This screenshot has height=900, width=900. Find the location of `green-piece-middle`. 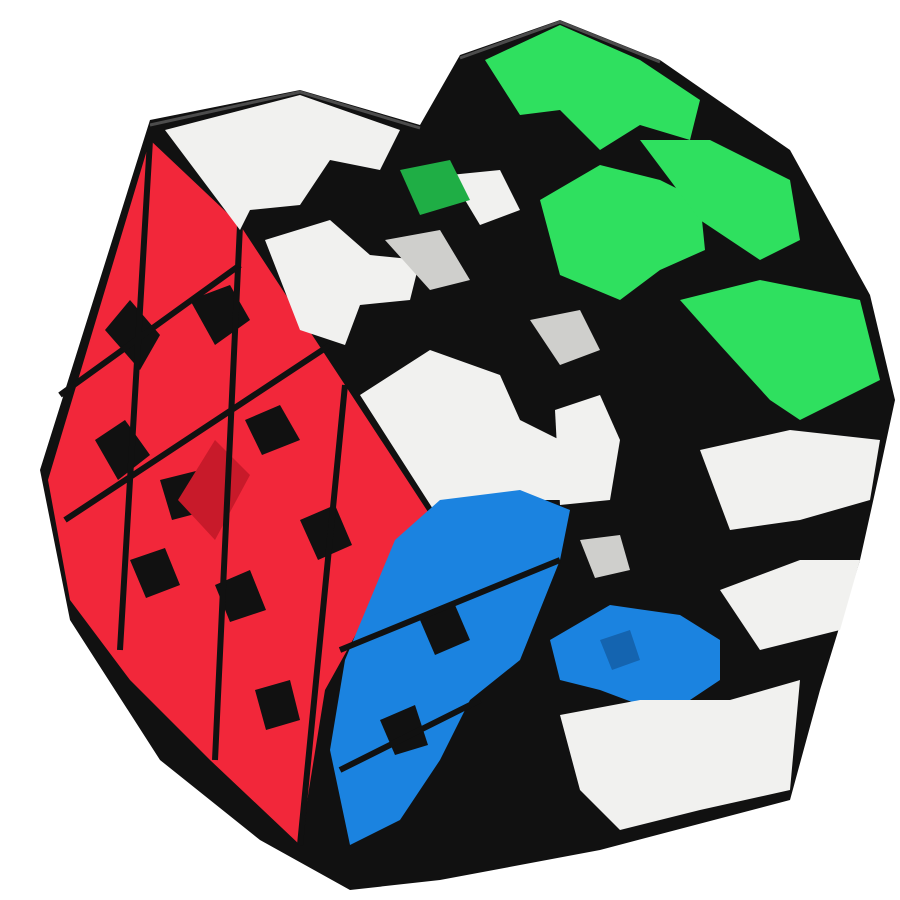

green-piece-middle is located at coordinates (622, 232).